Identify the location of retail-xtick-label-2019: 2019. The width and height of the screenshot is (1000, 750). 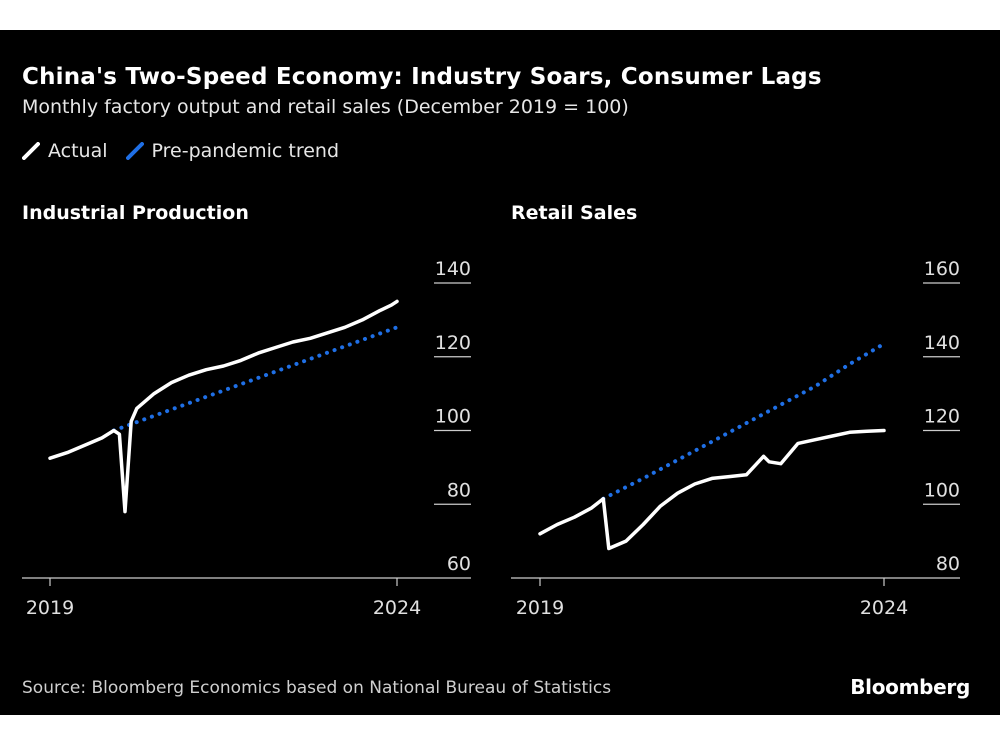
(540, 608).